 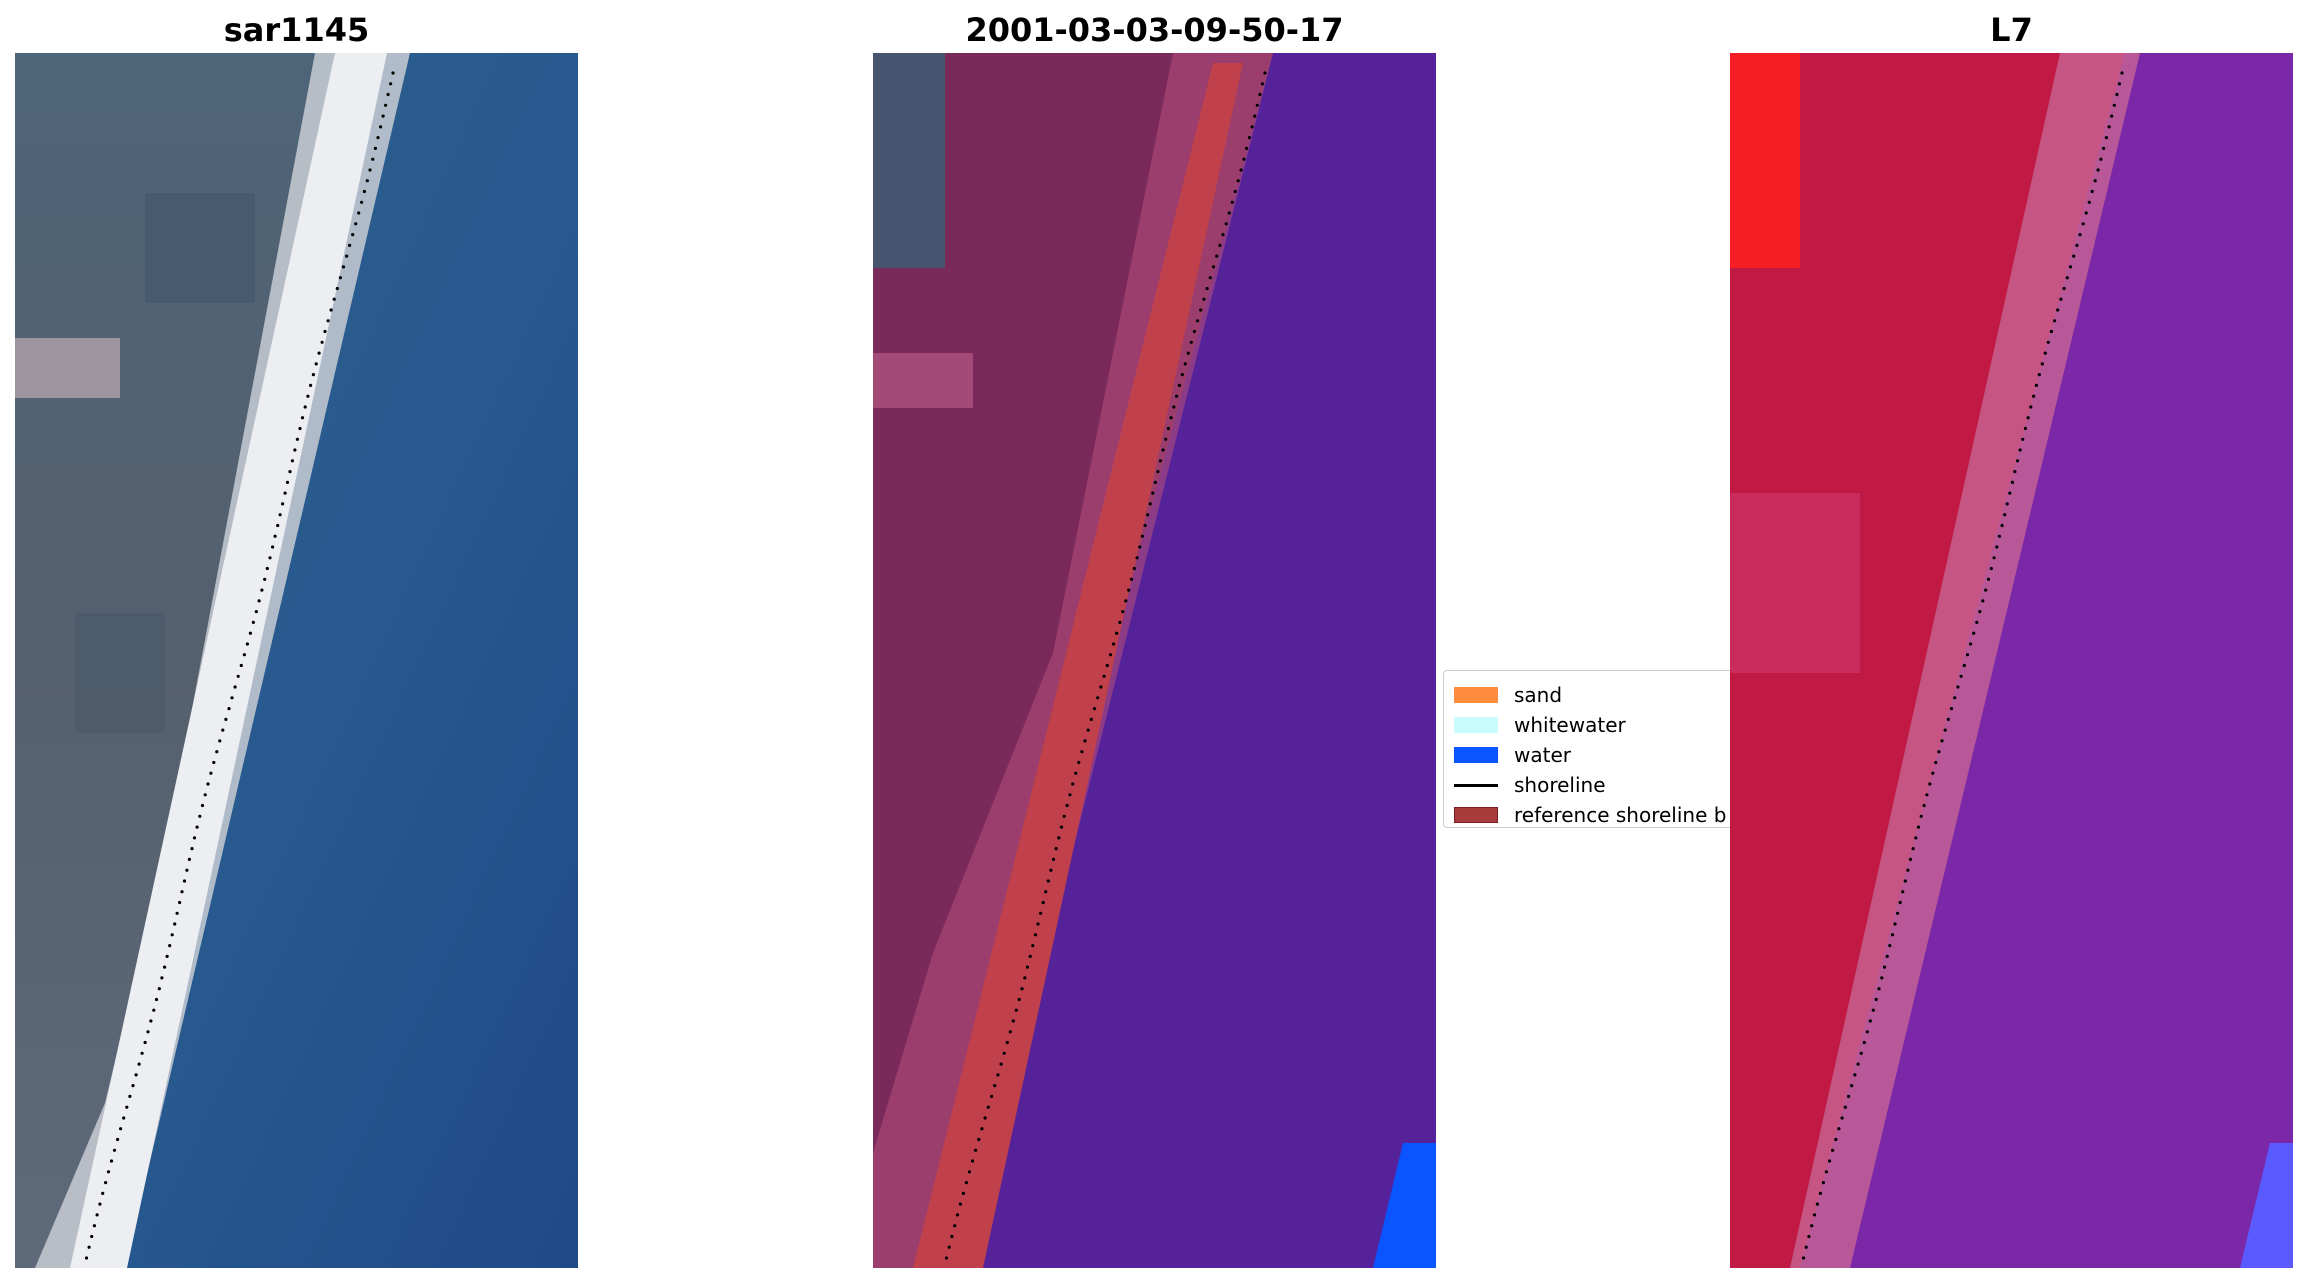 I want to click on legend-label: sand, so click(x=1538, y=695).